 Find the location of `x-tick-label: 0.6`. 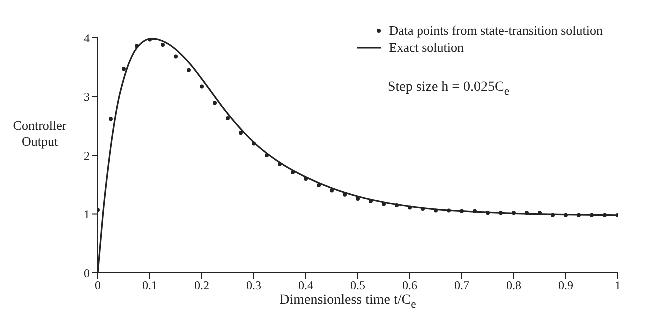

x-tick-label: 0.6 is located at coordinates (410, 285).